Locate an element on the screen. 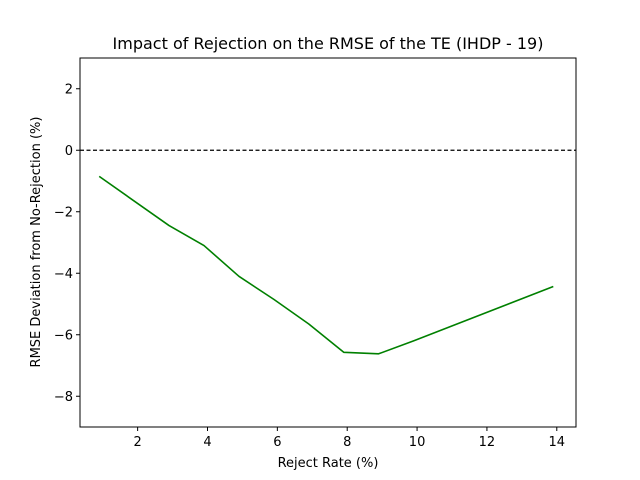  x-axis-label: Reject Rate (%) is located at coordinates (328, 463).